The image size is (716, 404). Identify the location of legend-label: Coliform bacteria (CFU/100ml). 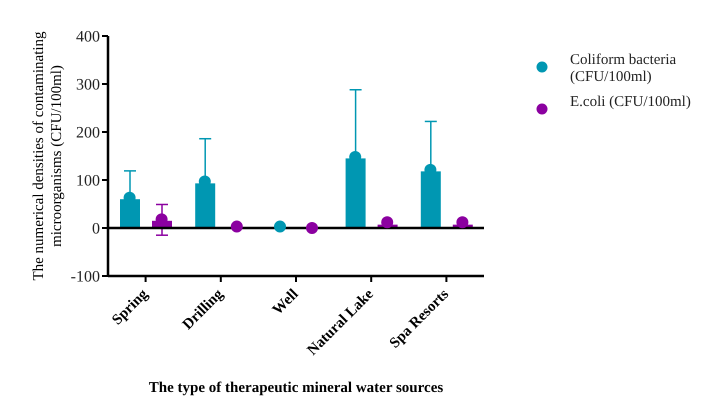
(624, 69).